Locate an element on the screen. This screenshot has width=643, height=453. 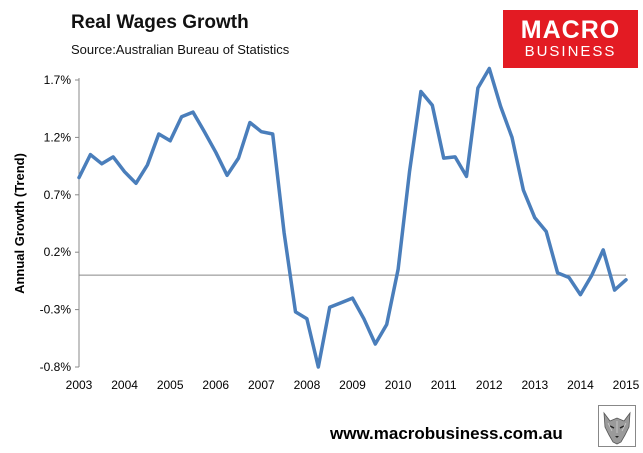
logo-line-2: BUSINESS is located at coordinates (570, 51).